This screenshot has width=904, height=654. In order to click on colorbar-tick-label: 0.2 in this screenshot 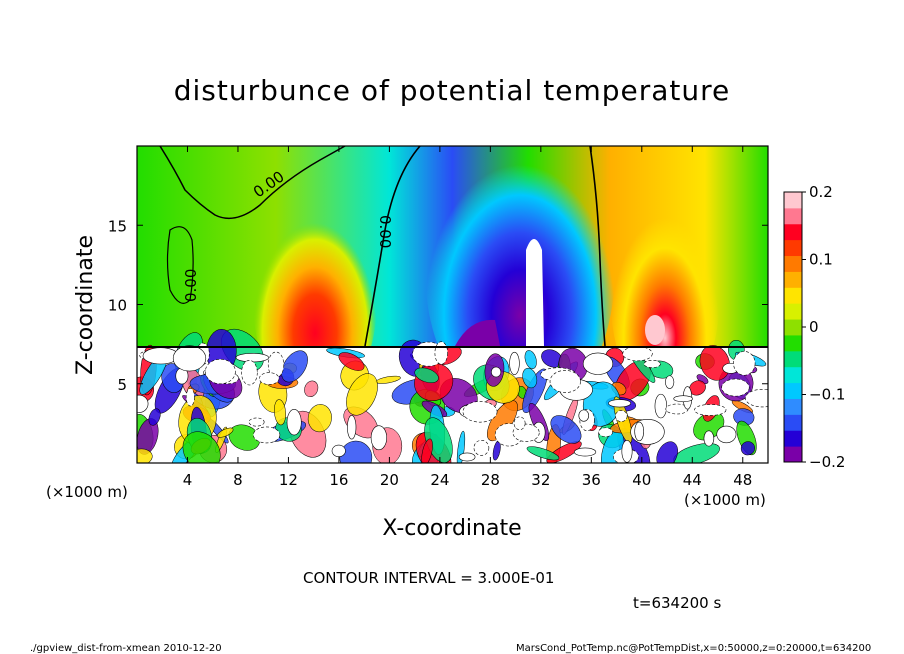, I will do `click(821, 192)`.